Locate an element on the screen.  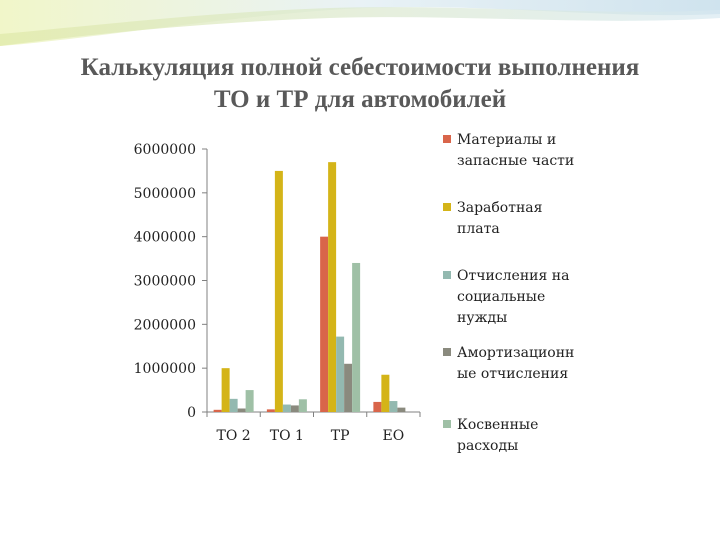
x-tick-label: ТР is located at coordinates (340, 436).